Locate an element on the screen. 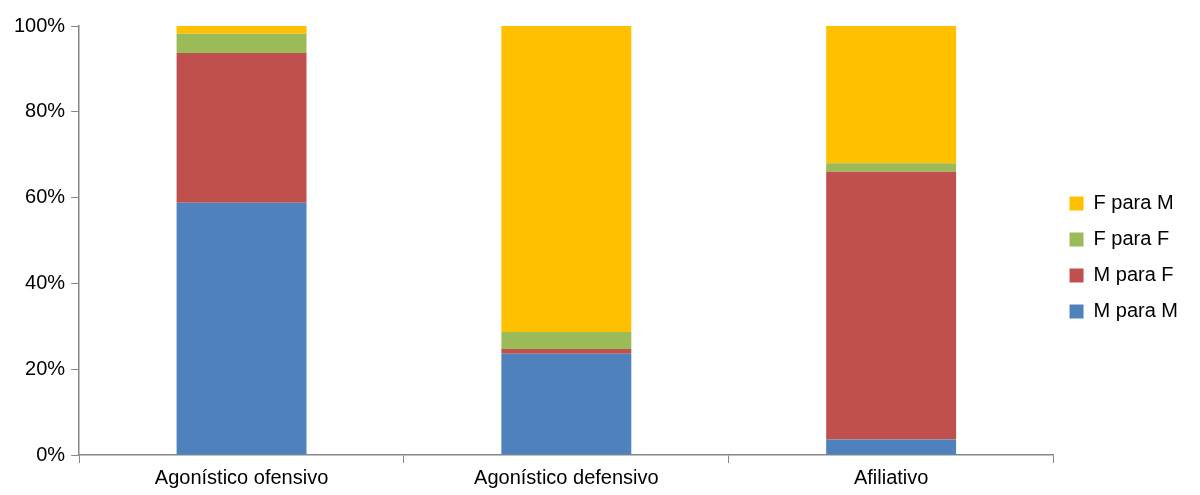  legend-label: F para M is located at coordinates (1133, 202).